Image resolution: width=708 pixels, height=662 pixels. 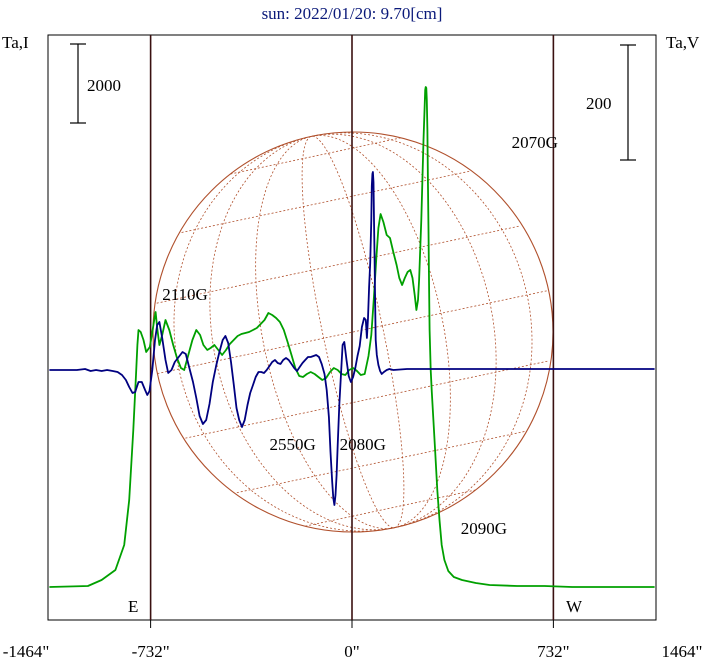 What do you see at coordinates (682, 651) in the screenshot?
I see `x-tick-label: 1464"` at bounding box center [682, 651].